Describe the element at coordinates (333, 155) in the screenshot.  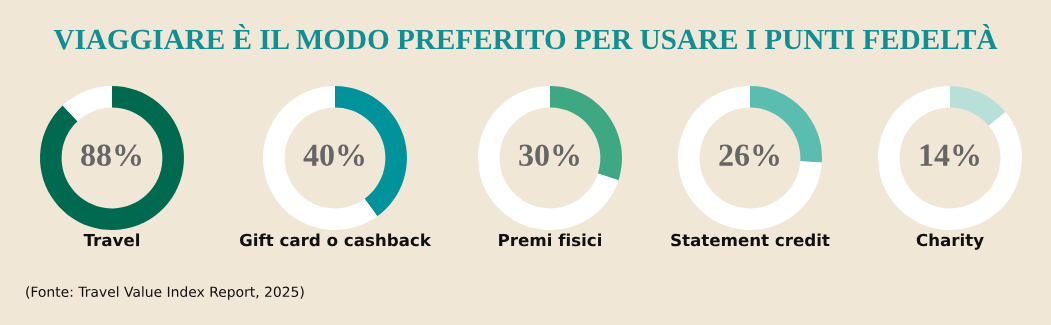
I see `text: 40%` at that location.